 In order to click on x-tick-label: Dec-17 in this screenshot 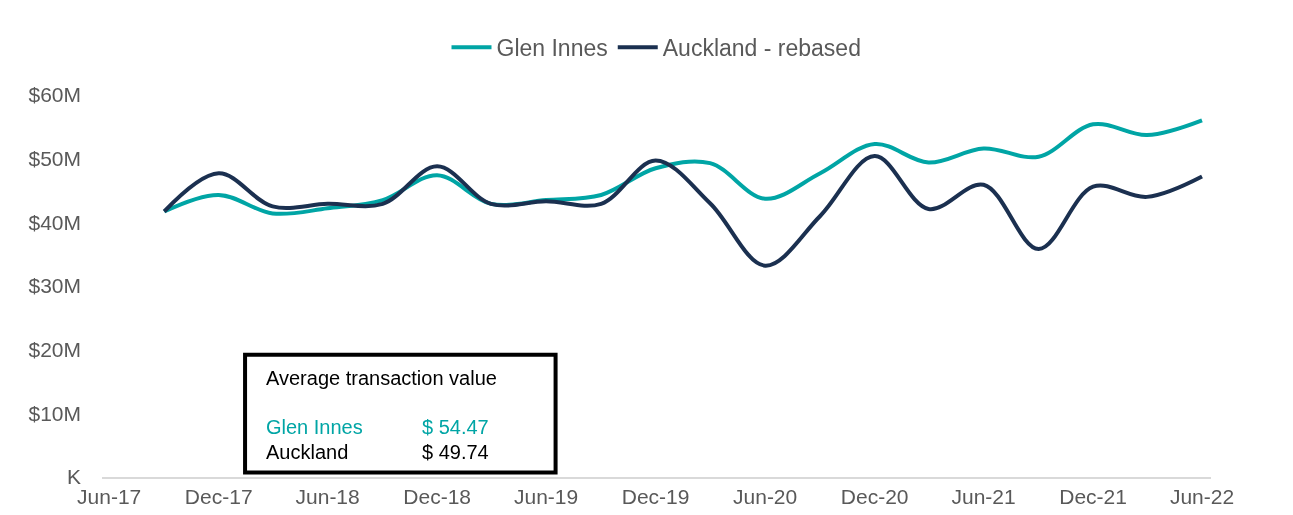, I will do `click(218, 497)`.